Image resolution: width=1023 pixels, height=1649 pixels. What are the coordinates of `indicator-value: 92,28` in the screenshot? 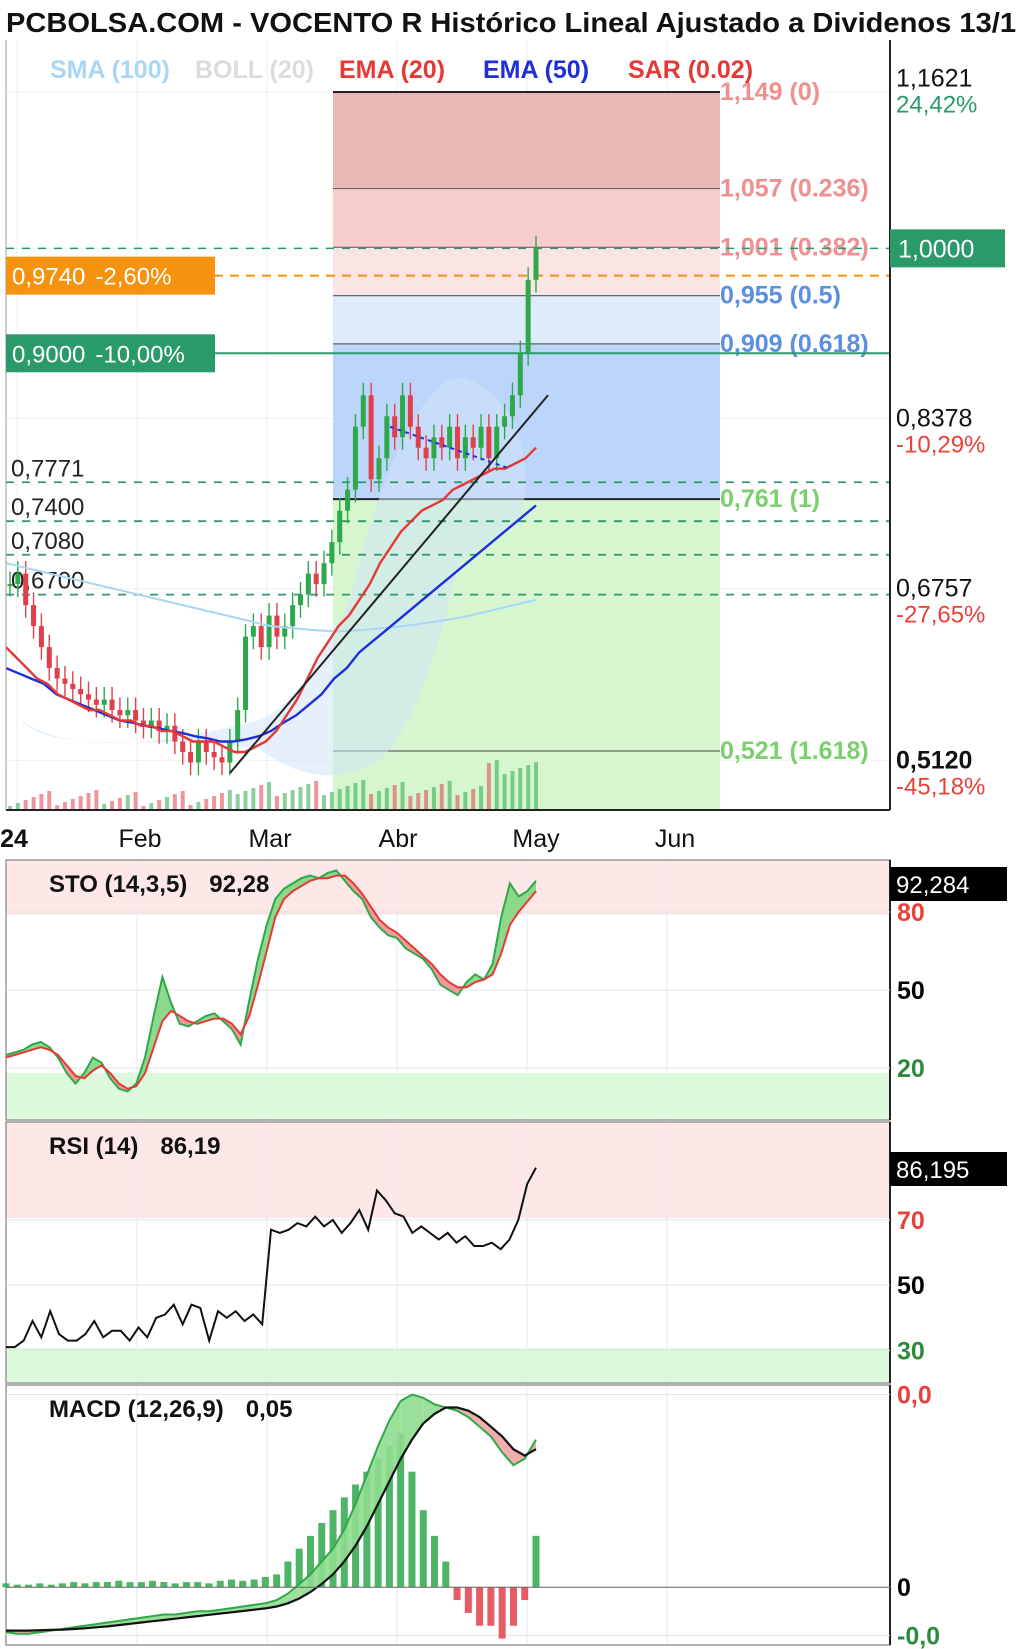 It's located at (239, 884).